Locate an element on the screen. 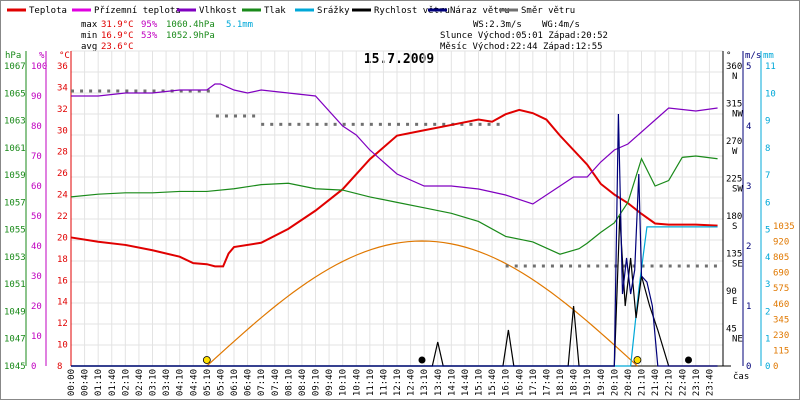  axis-degc-tick: 32 is located at coordinates (62, 110).